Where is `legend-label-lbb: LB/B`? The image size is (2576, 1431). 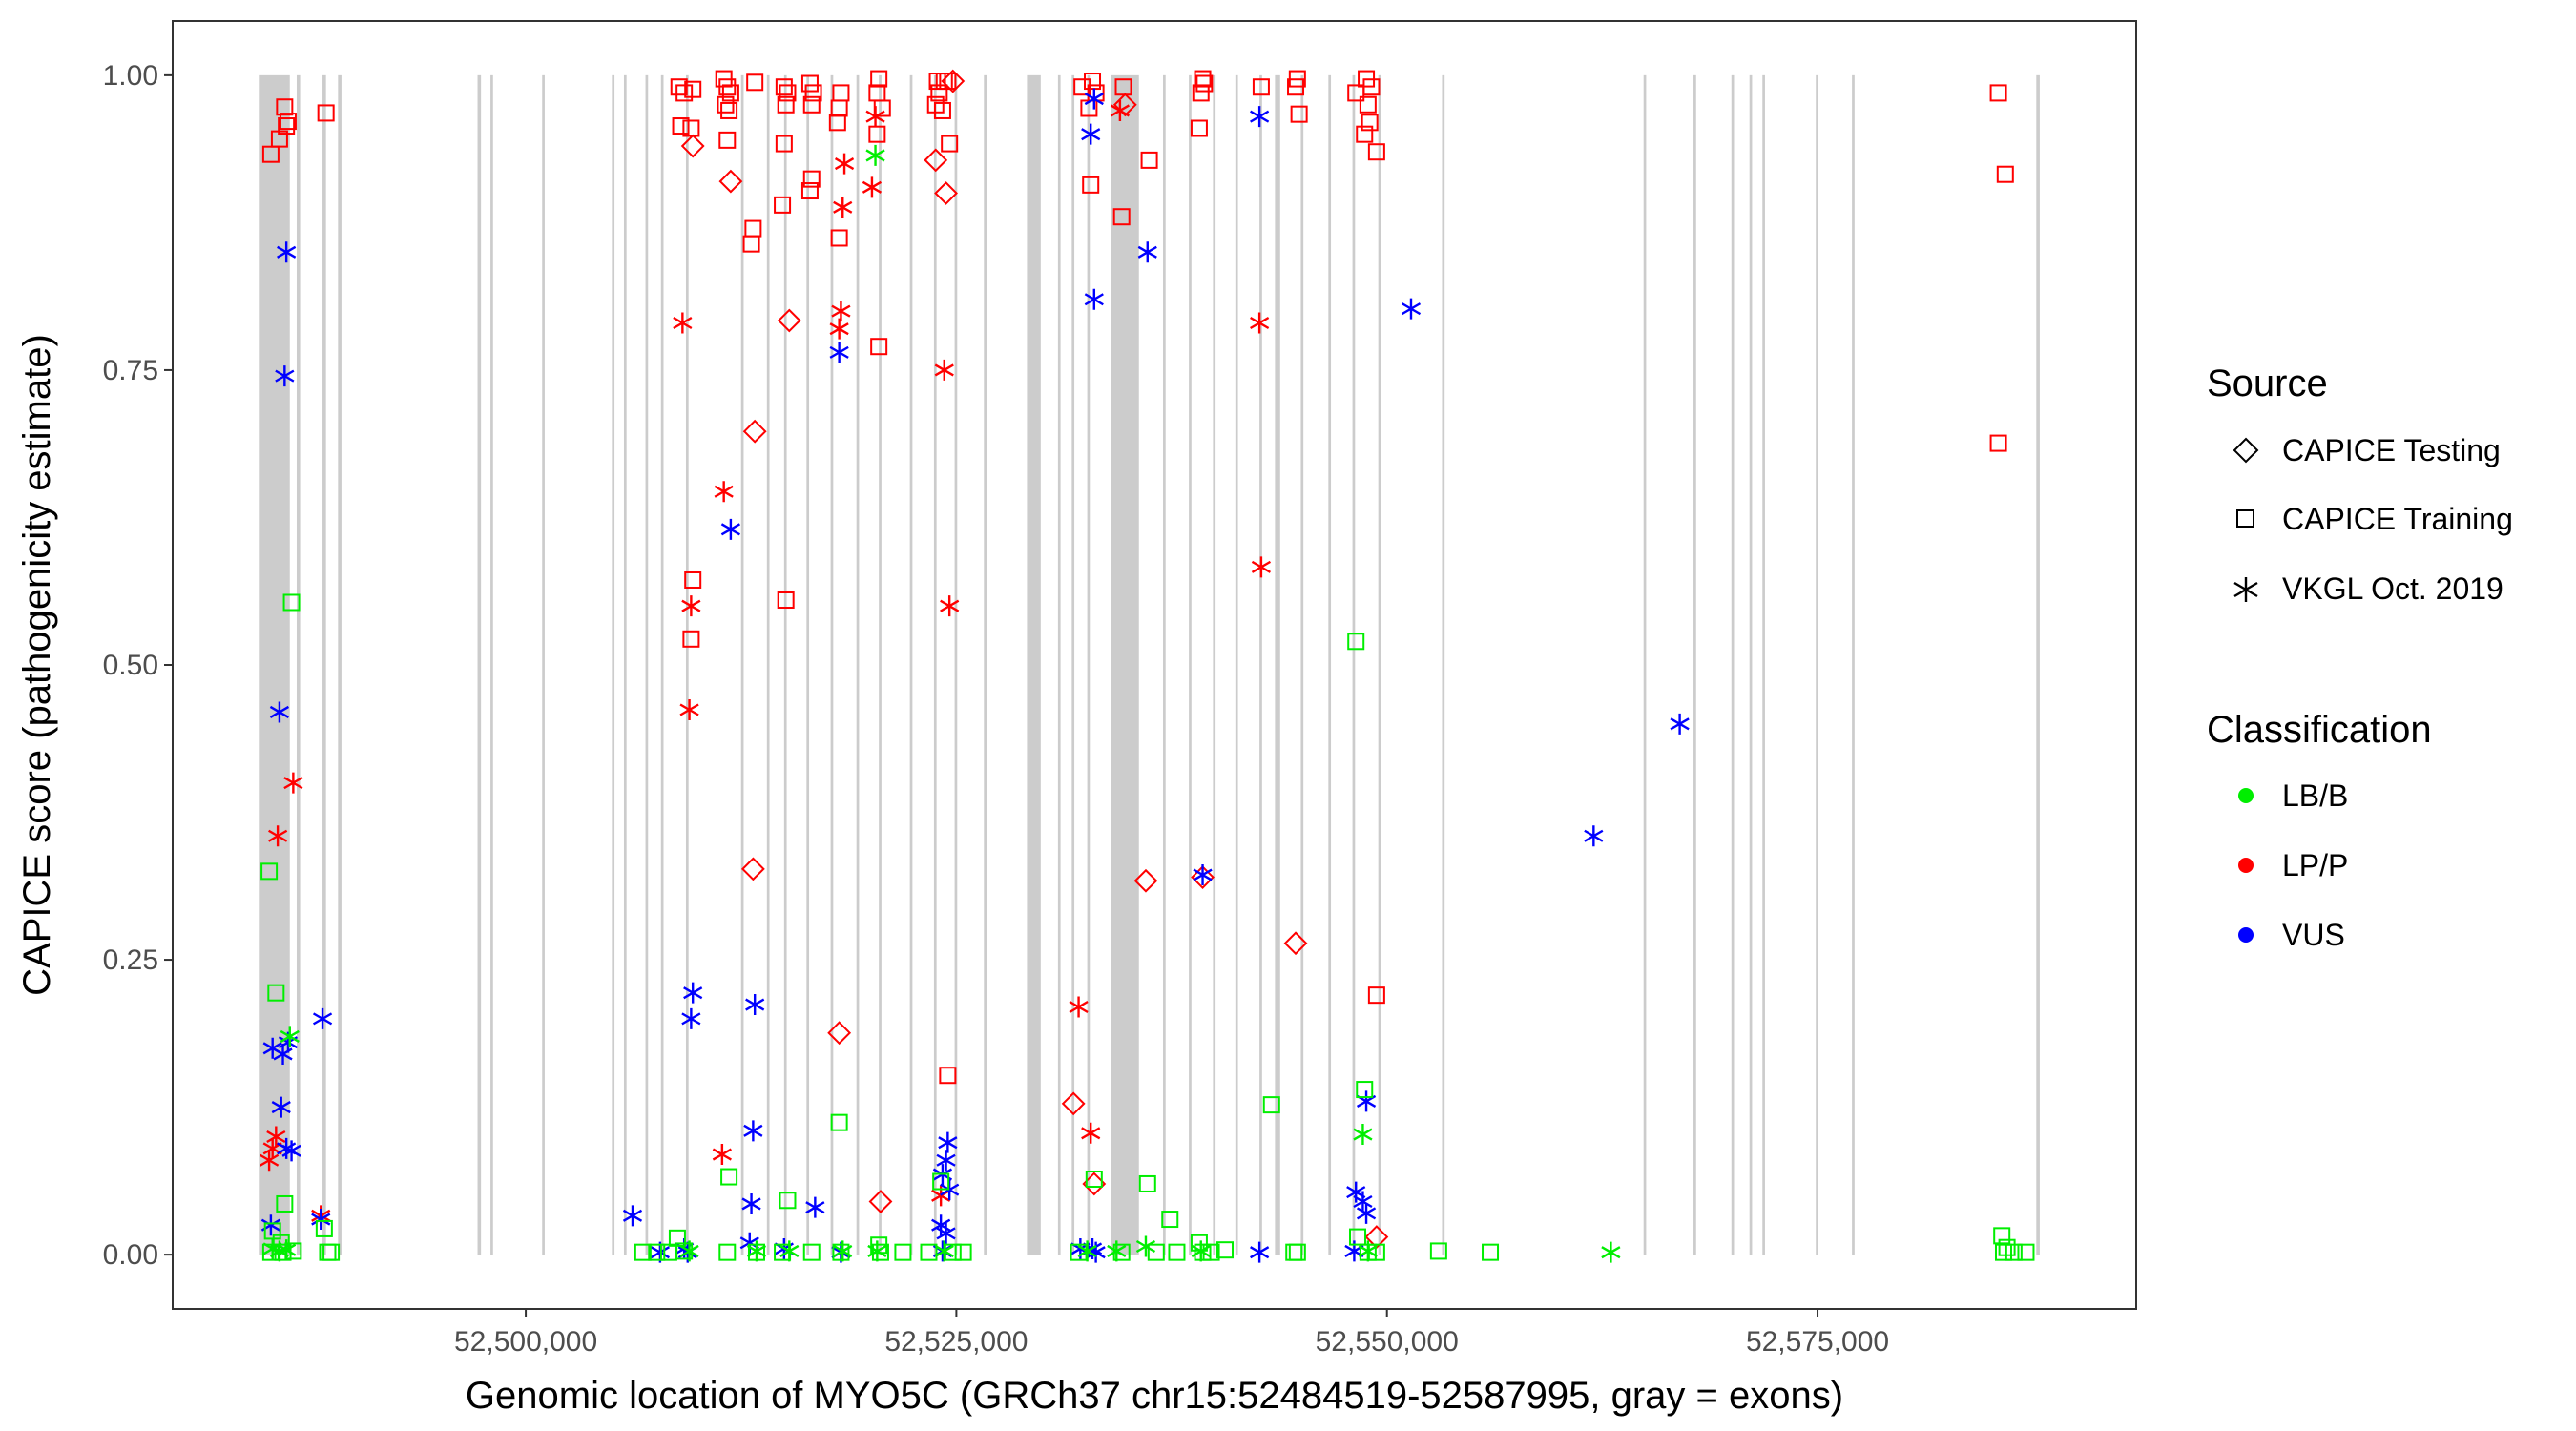
legend-label-lbb: LB/B is located at coordinates (2315, 795).